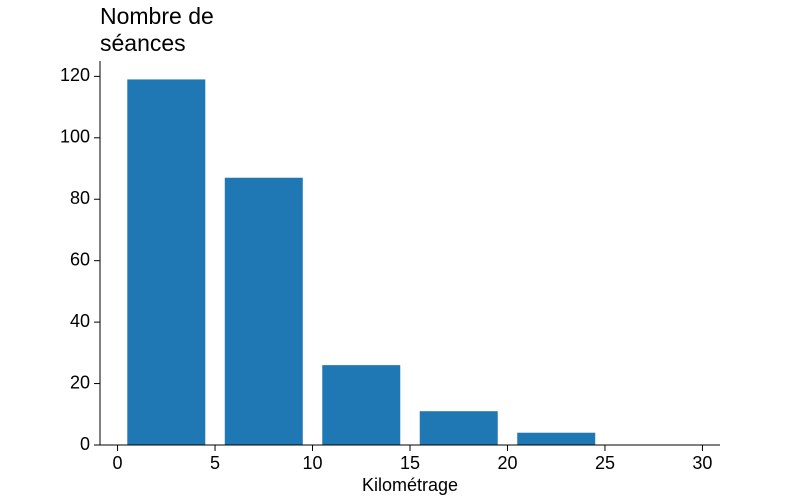 The width and height of the screenshot is (800, 500). Describe the element at coordinates (118, 463) in the screenshot. I see `x-tick-label: 0` at that location.